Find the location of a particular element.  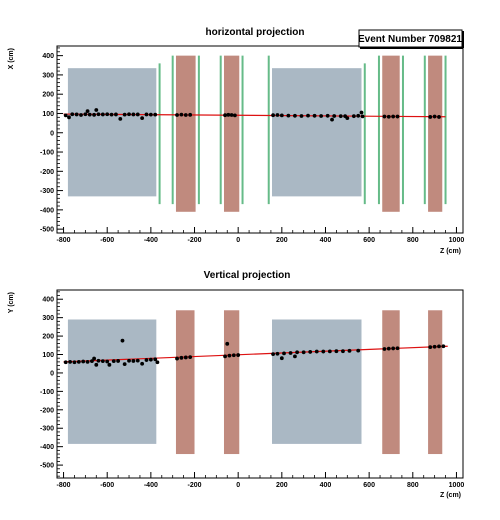

chart-title: Vertical projection is located at coordinates (247, 275).